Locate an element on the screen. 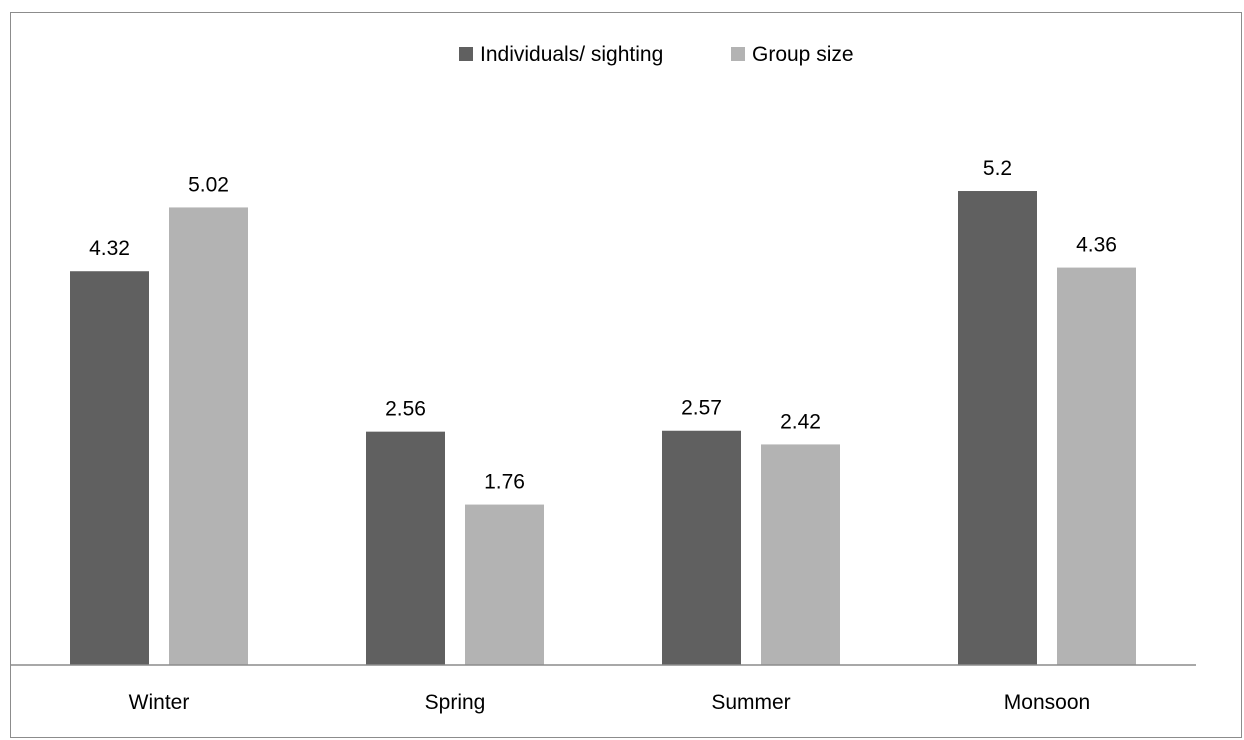 This screenshot has height=740, width=1244. x-tick-label-winter: Winter is located at coordinates (159, 702).